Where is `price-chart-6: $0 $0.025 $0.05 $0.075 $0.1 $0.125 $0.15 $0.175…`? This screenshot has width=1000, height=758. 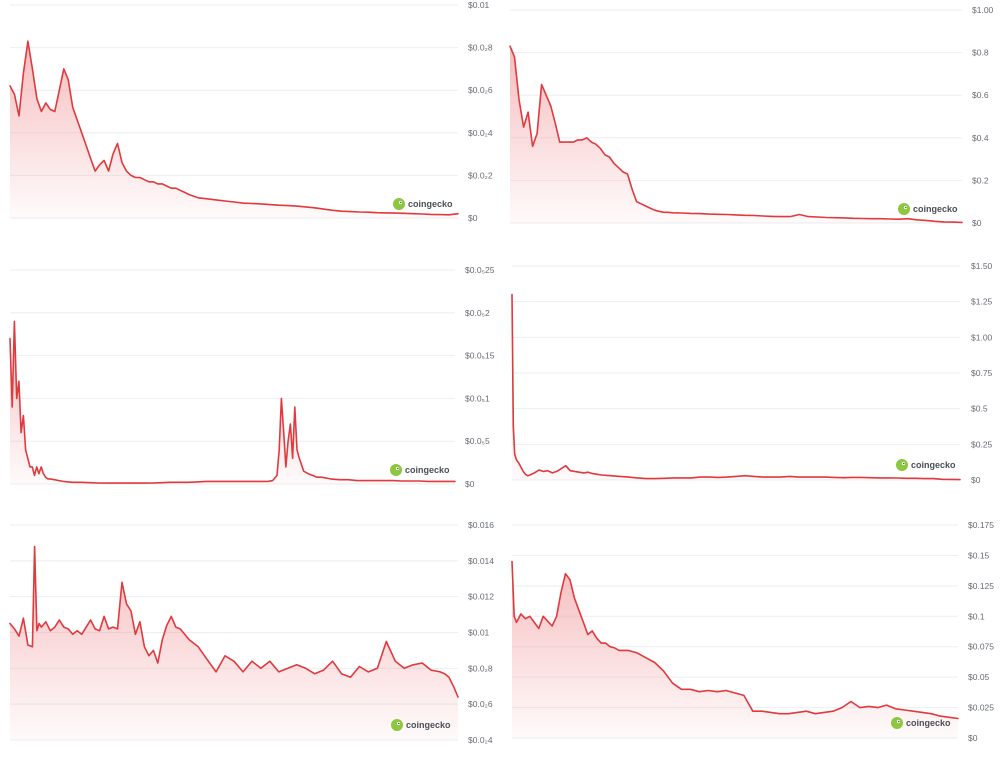
price-chart-6: $0 $0.025 $0.05 $0.075 $0.1 $0.125 $0.15 $0.175… is located at coordinates (752, 631).